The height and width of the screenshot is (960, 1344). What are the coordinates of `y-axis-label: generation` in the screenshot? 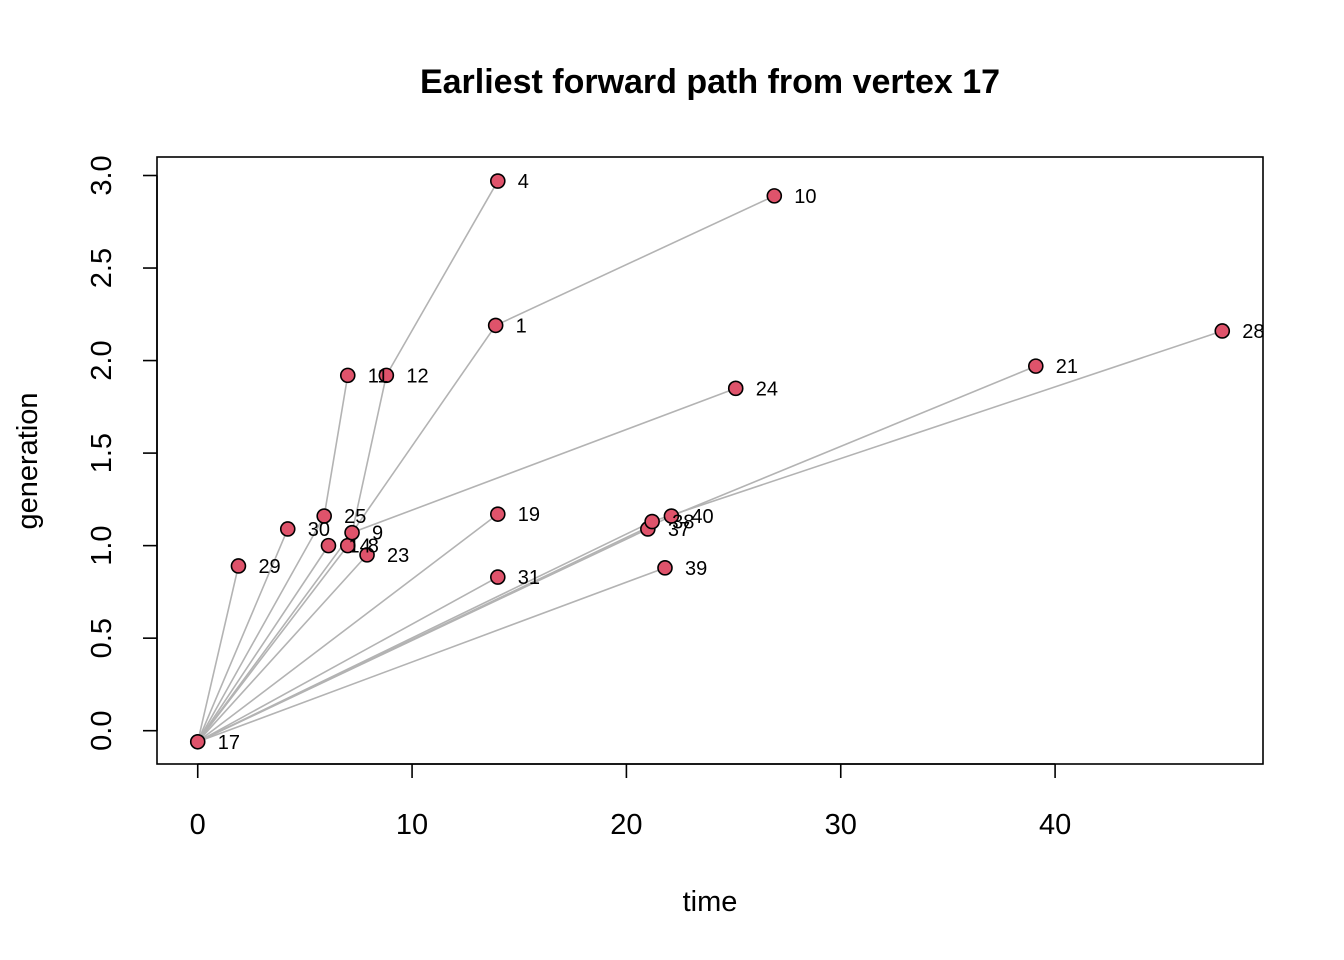 It's located at (28, 460).